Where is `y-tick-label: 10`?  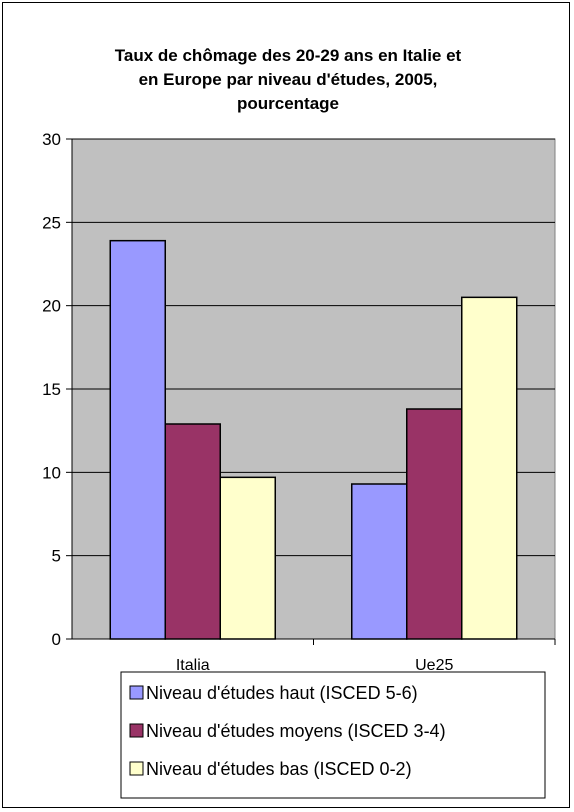 y-tick-label: 10 is located at coordinates (51, 472).